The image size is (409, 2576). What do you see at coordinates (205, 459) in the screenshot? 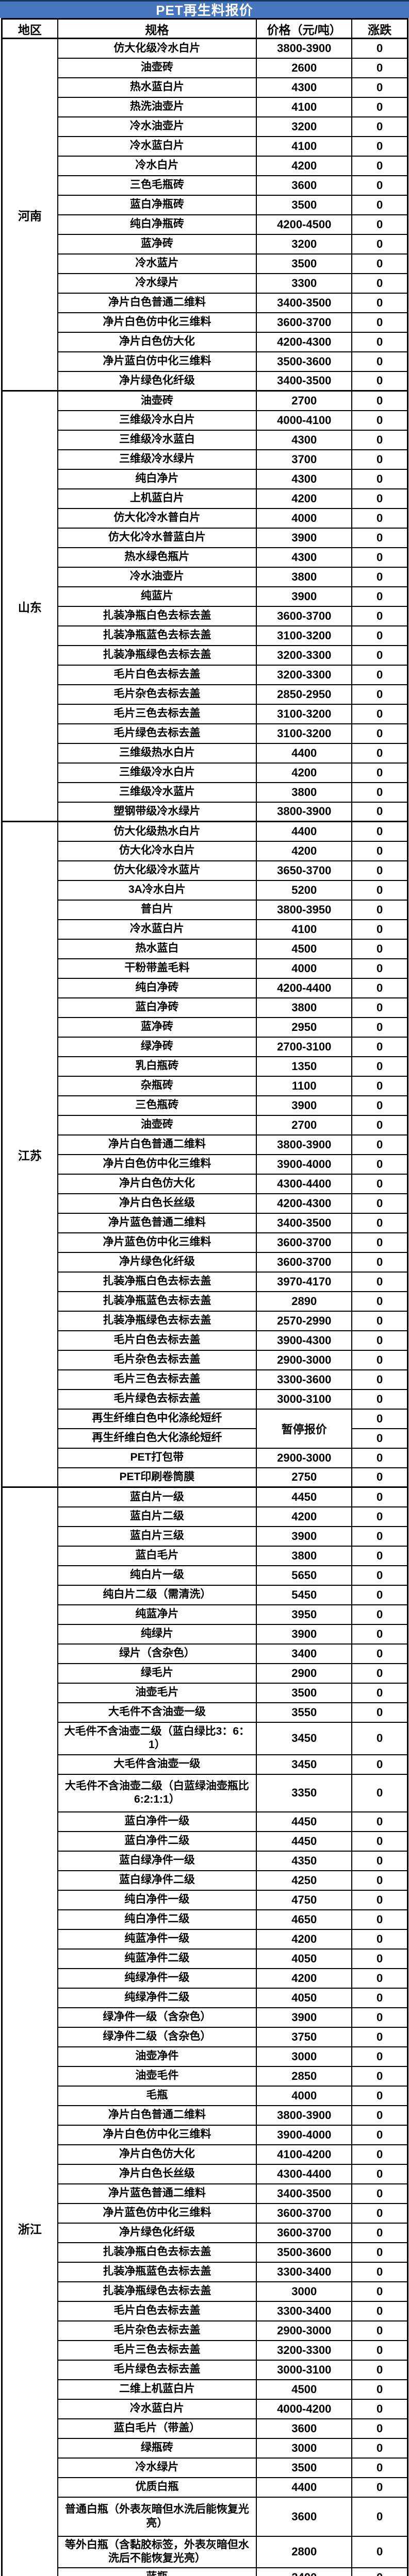
I see `table-row: 三维级冷水绿片 3700 0` at bounding box center [205, 459].